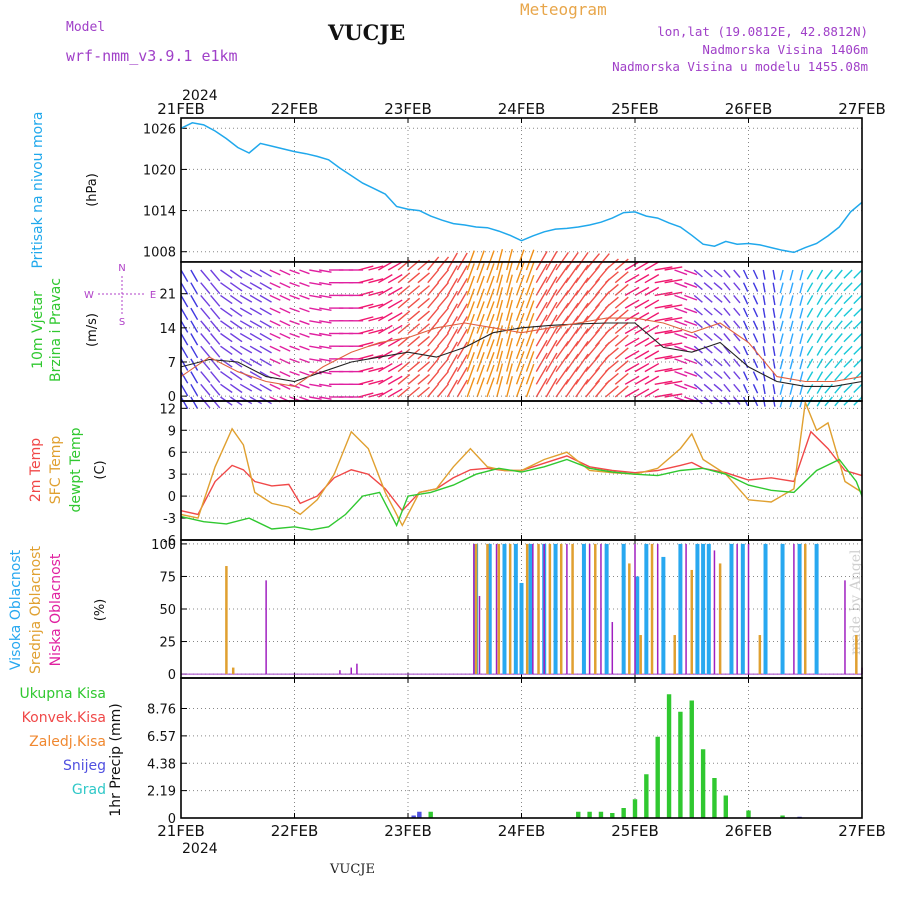 The height and width of the screenshot is (900, 900). Describe the element at coordinates (294, 109) in the screenshot. I see `date-label-top: 22FEB` at that location.